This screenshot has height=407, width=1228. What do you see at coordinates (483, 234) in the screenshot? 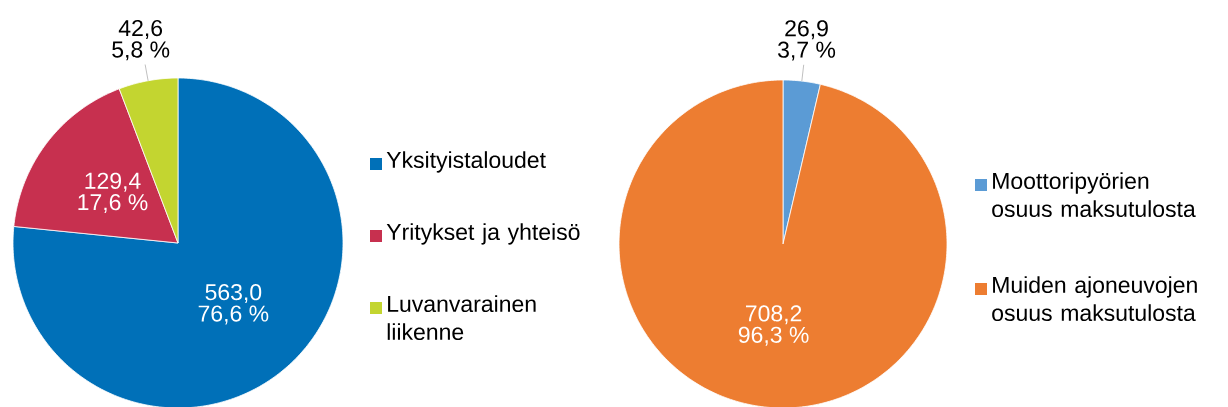
I see `legend-label: Yritykset ja yhteisö` at bounding box center [483, 234].